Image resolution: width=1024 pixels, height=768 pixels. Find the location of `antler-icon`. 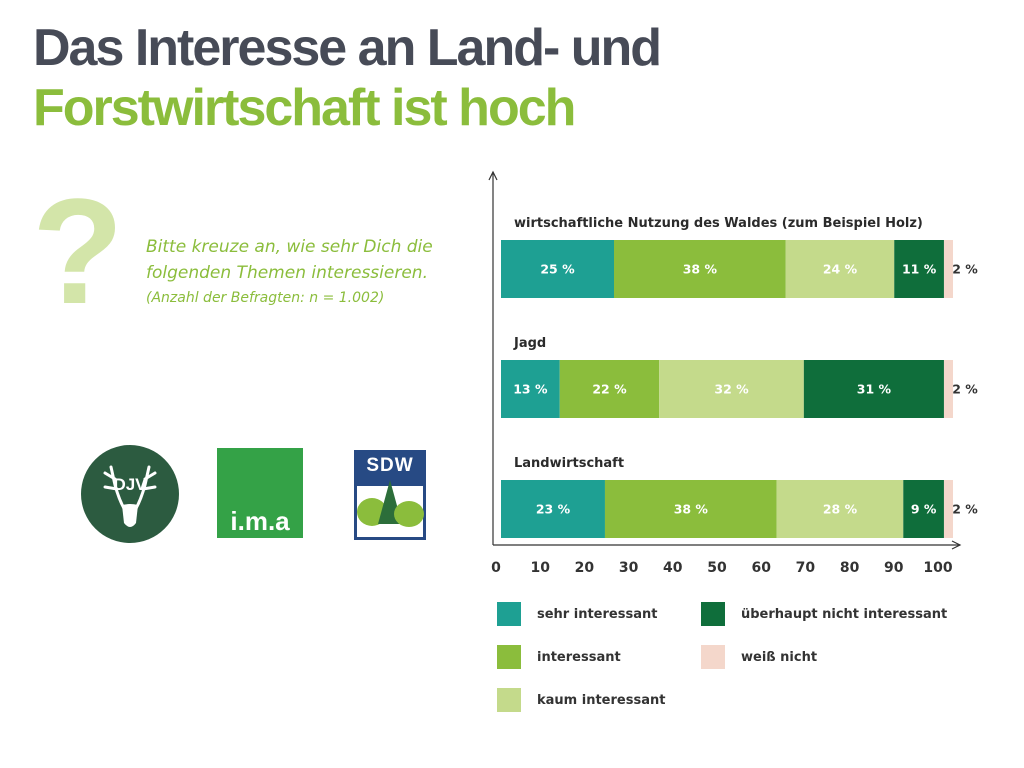

antler-icon is located at coordinates (130, 496).